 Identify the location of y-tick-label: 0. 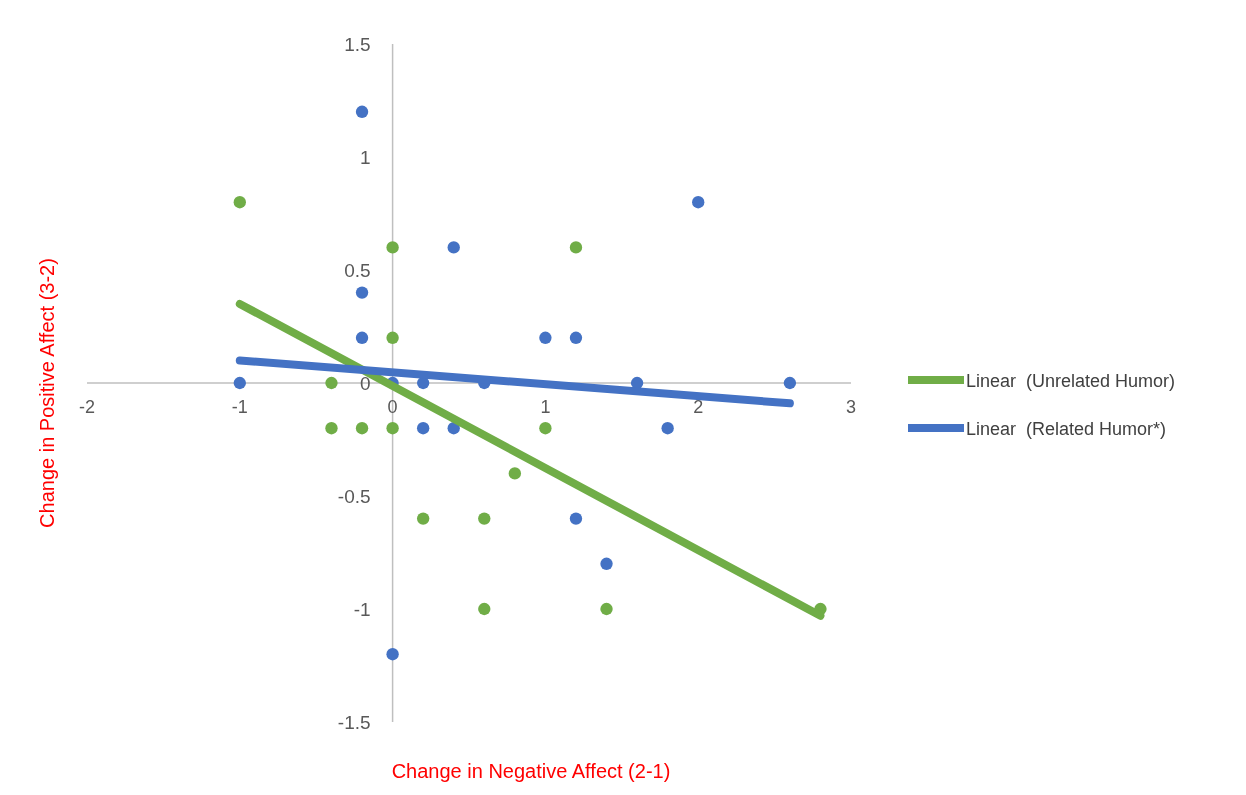
(365, 383).